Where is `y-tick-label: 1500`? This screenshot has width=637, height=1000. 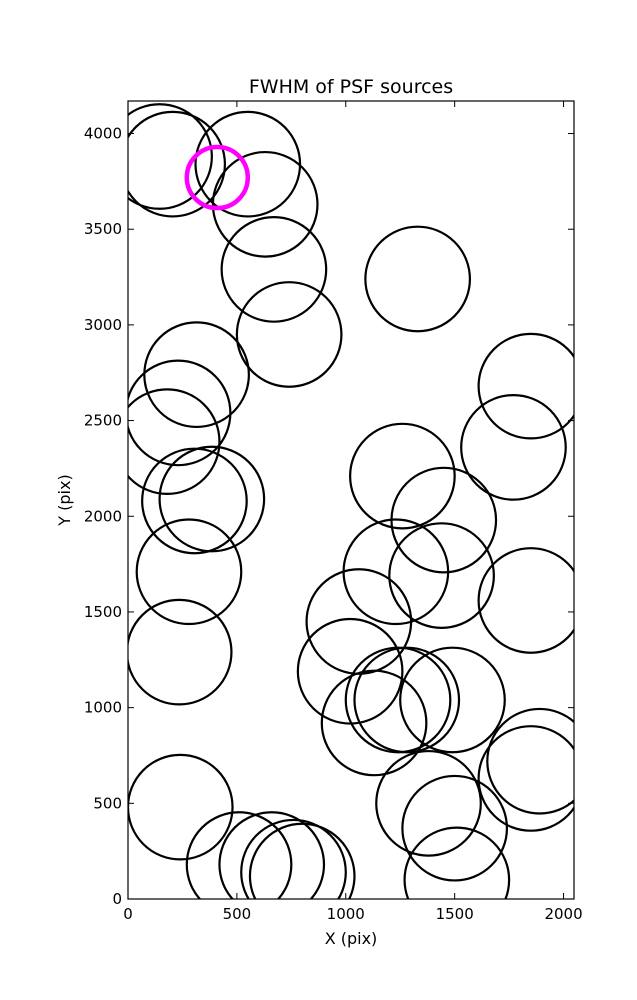 y-tick-label: 1500 is located at coordinates (103, 612).